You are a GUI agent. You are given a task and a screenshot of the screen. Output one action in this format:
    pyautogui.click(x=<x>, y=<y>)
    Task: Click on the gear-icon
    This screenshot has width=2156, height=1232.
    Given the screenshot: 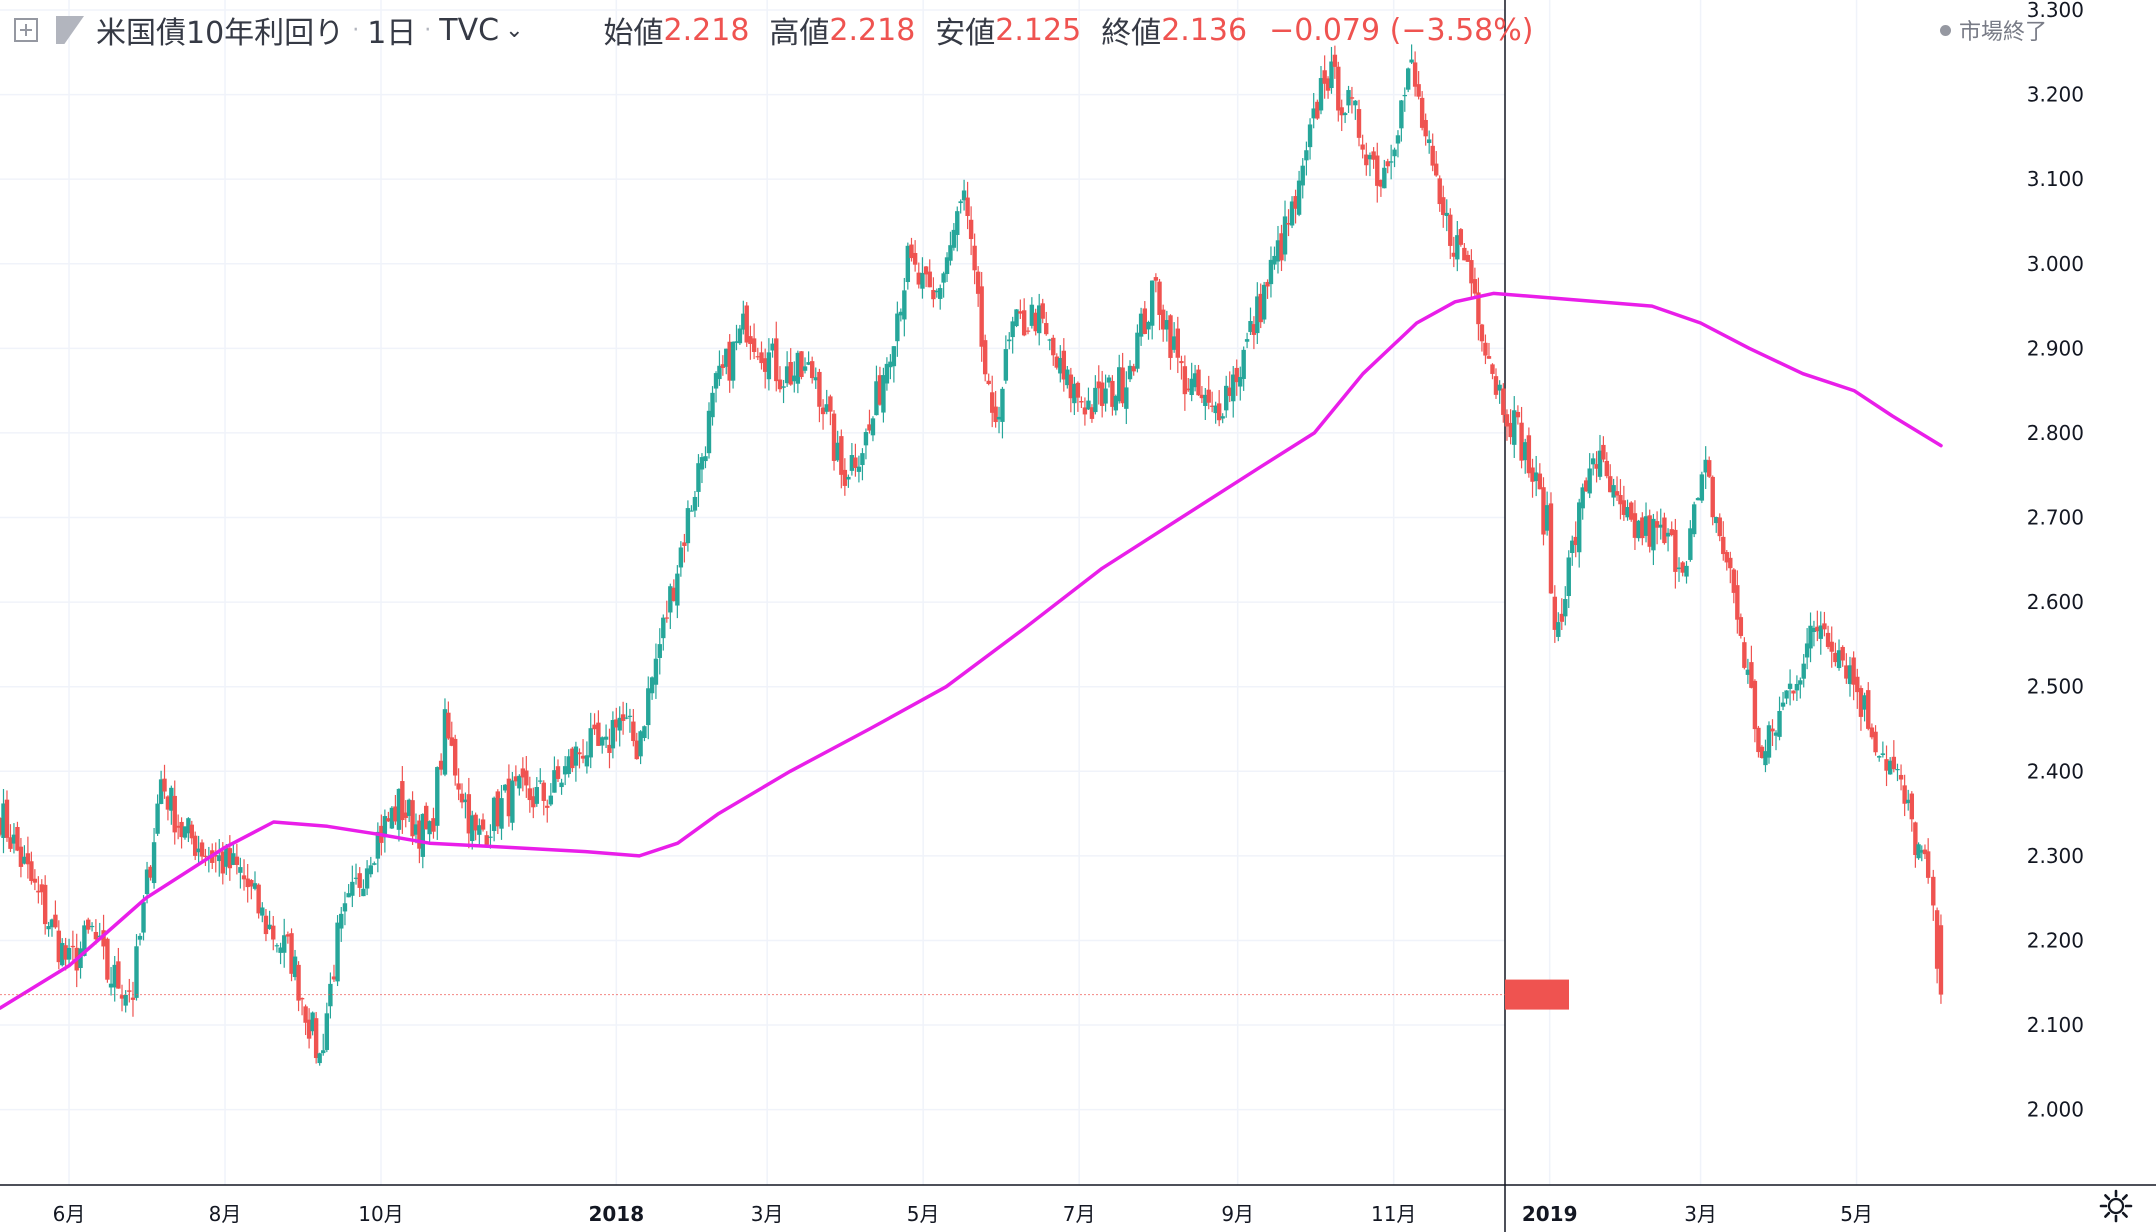 What is the action you would take?
    pyautogui.click(x=2116, y=1206)
    